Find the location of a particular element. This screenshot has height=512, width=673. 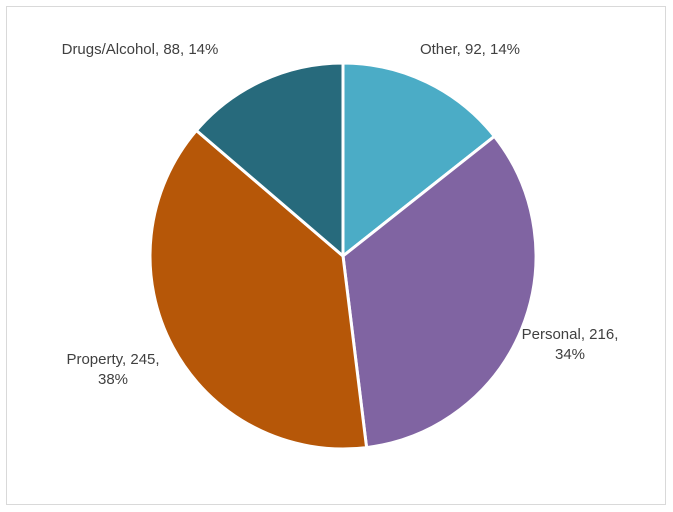

data-label: Personal, 216, 34% is located at coordinates (570, 344).